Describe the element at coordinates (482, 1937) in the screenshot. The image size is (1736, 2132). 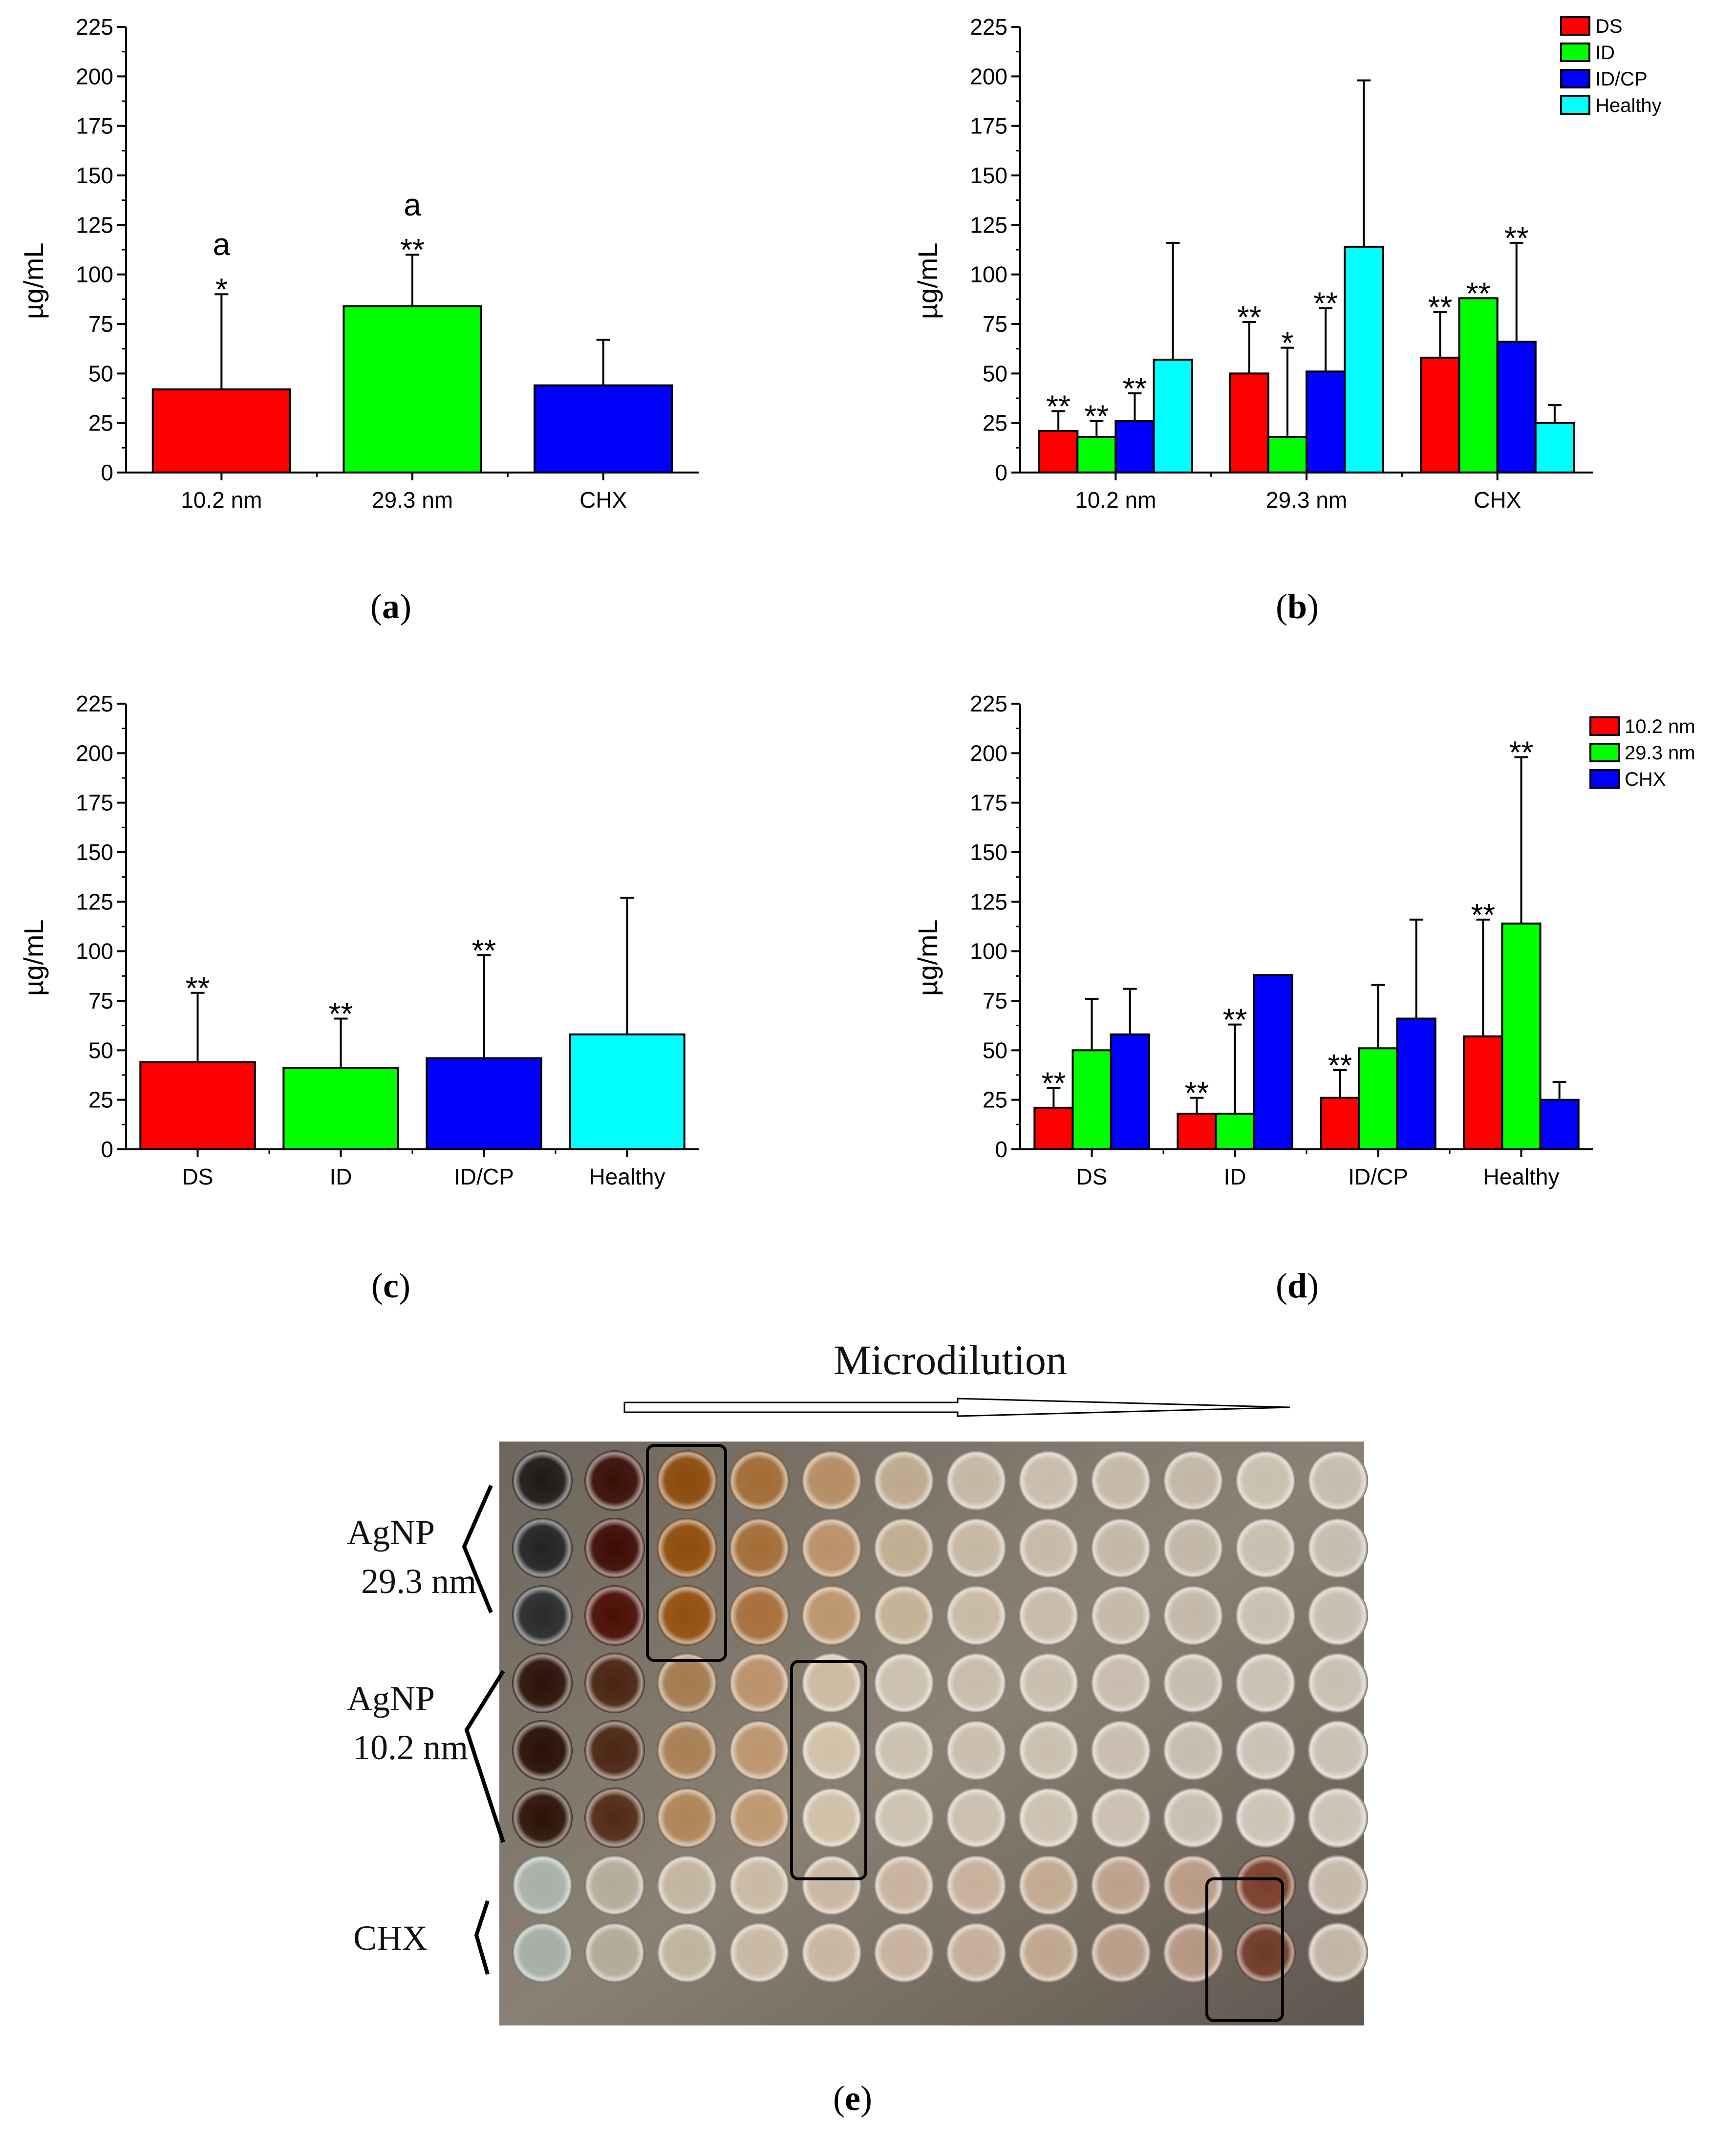
I see `brace-chx` at that location.